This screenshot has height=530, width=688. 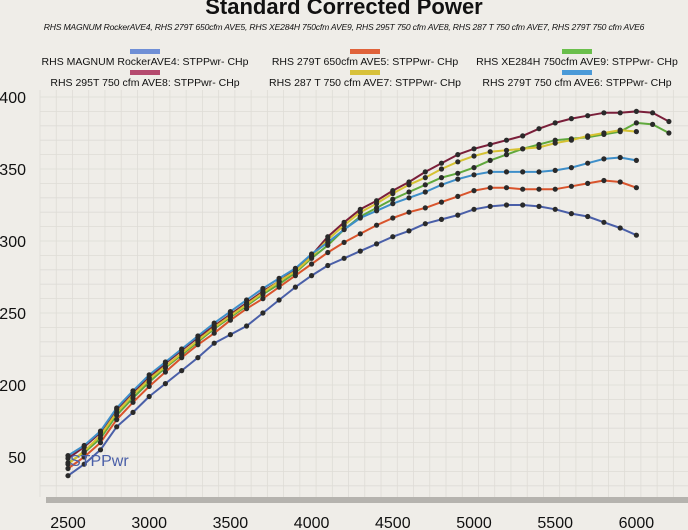 I want to click on legend-item-ave6: RHS 279T 750 cfm AVE6: STPPwr- CHp, so click(x=577, y=79).